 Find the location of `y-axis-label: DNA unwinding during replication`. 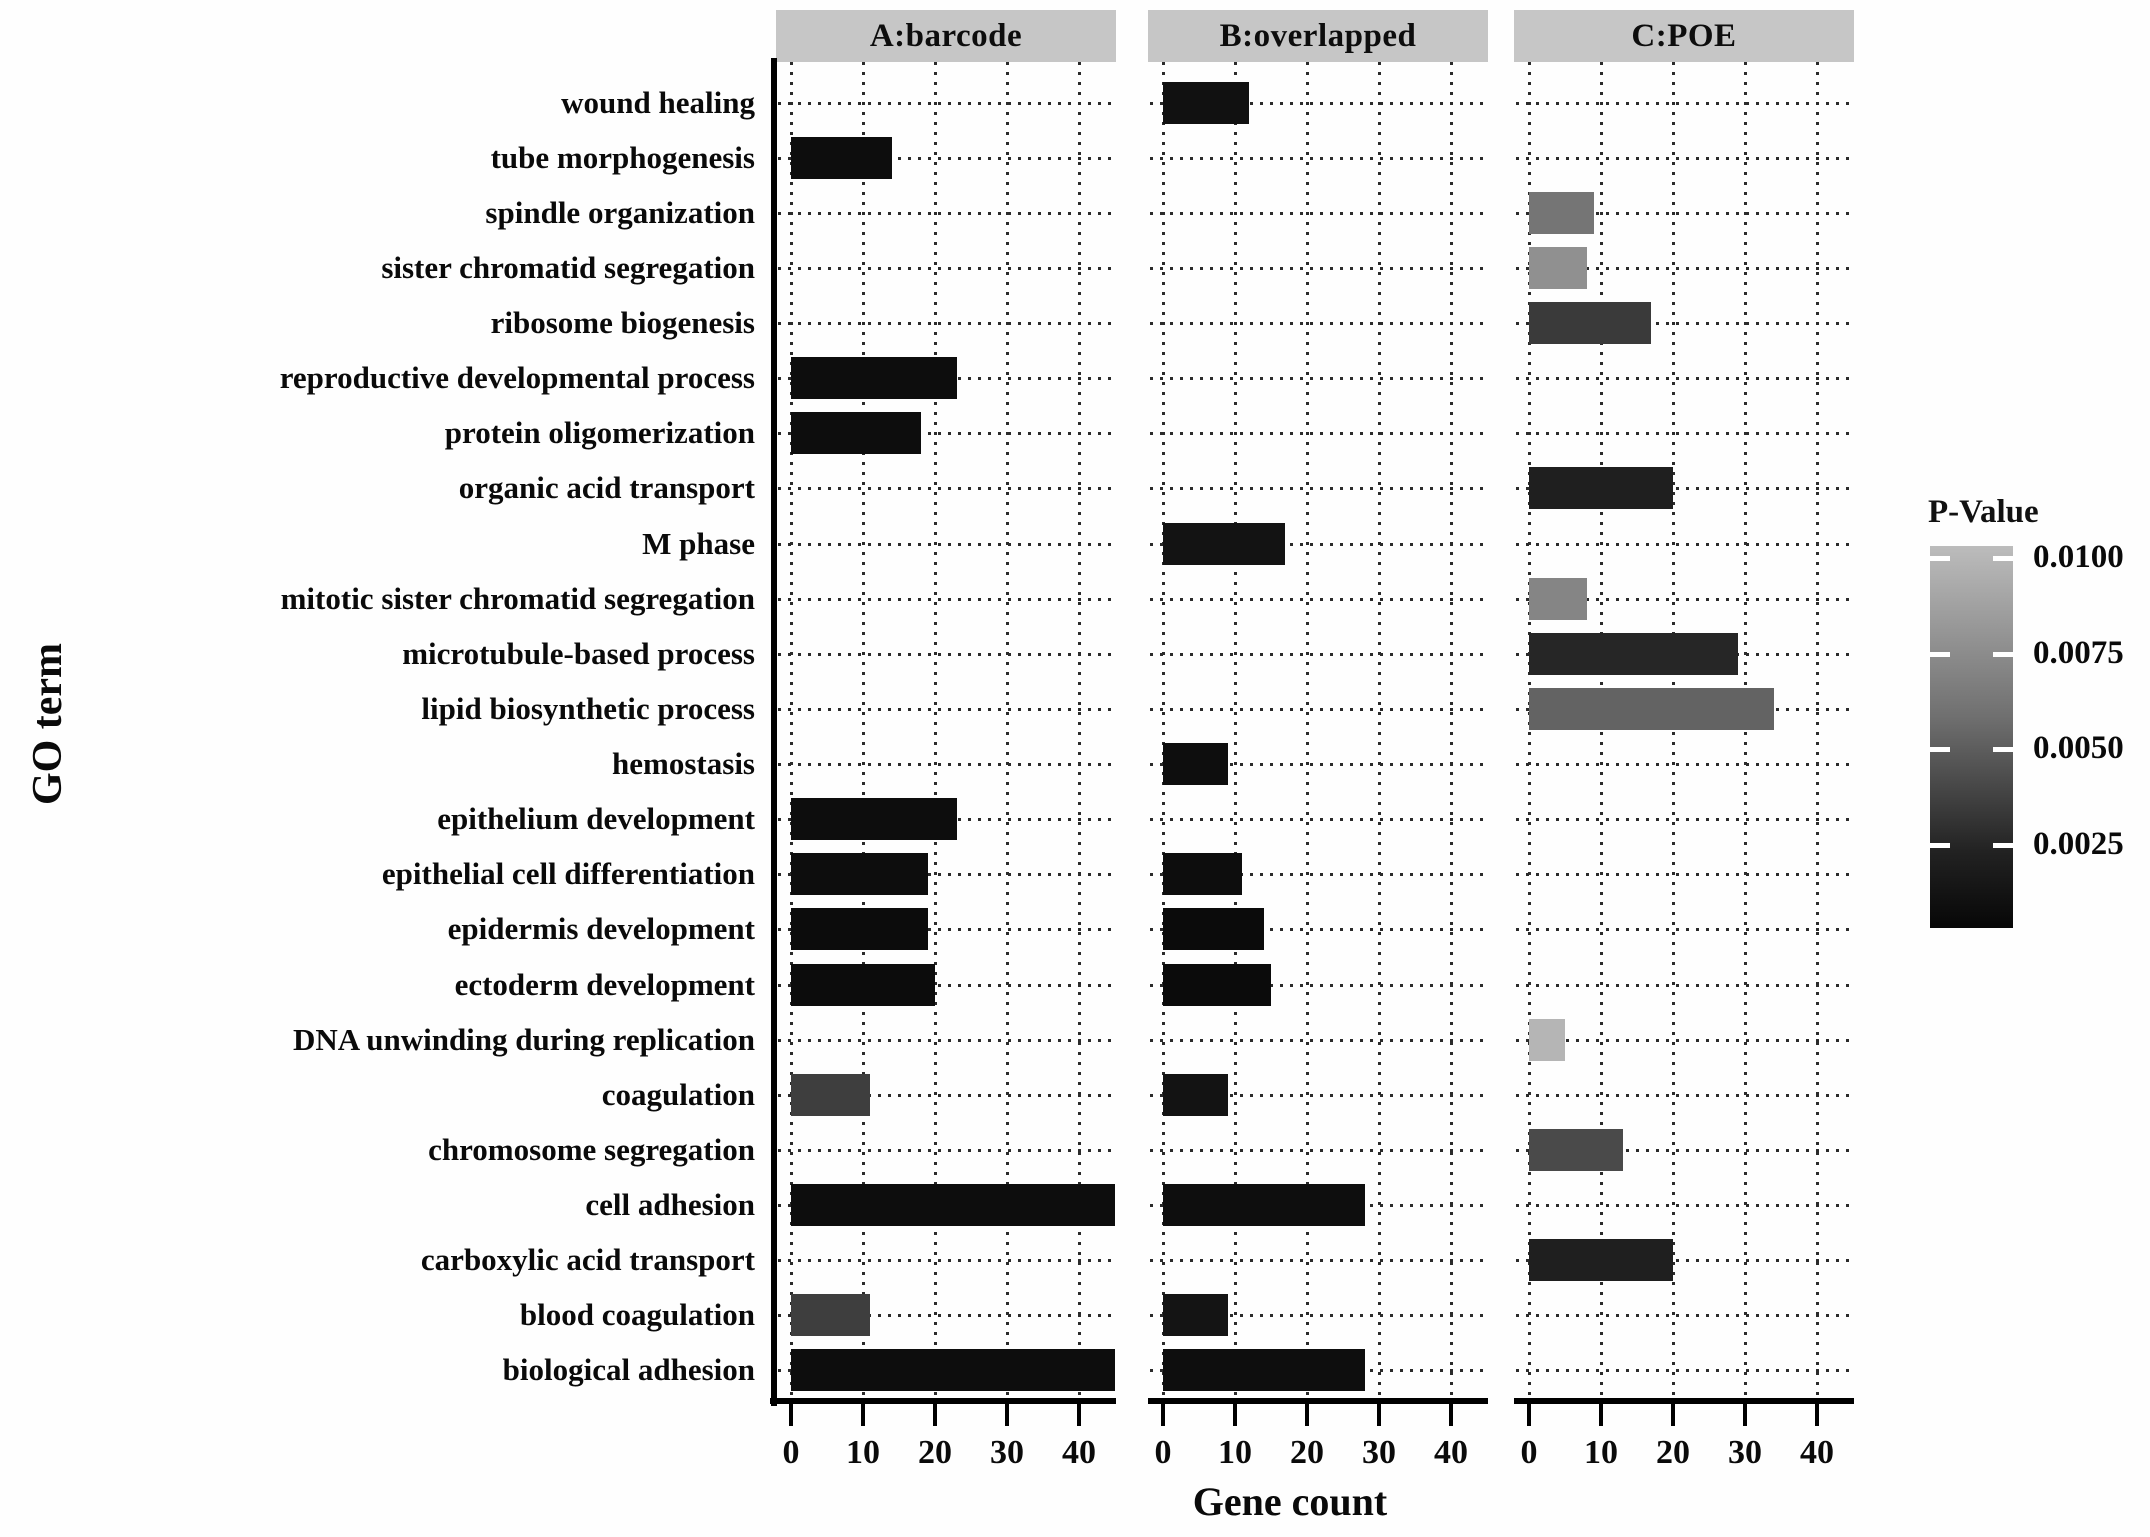

y-axis-label: DNA unwinding during replication is located at coordinates (524, 1039).